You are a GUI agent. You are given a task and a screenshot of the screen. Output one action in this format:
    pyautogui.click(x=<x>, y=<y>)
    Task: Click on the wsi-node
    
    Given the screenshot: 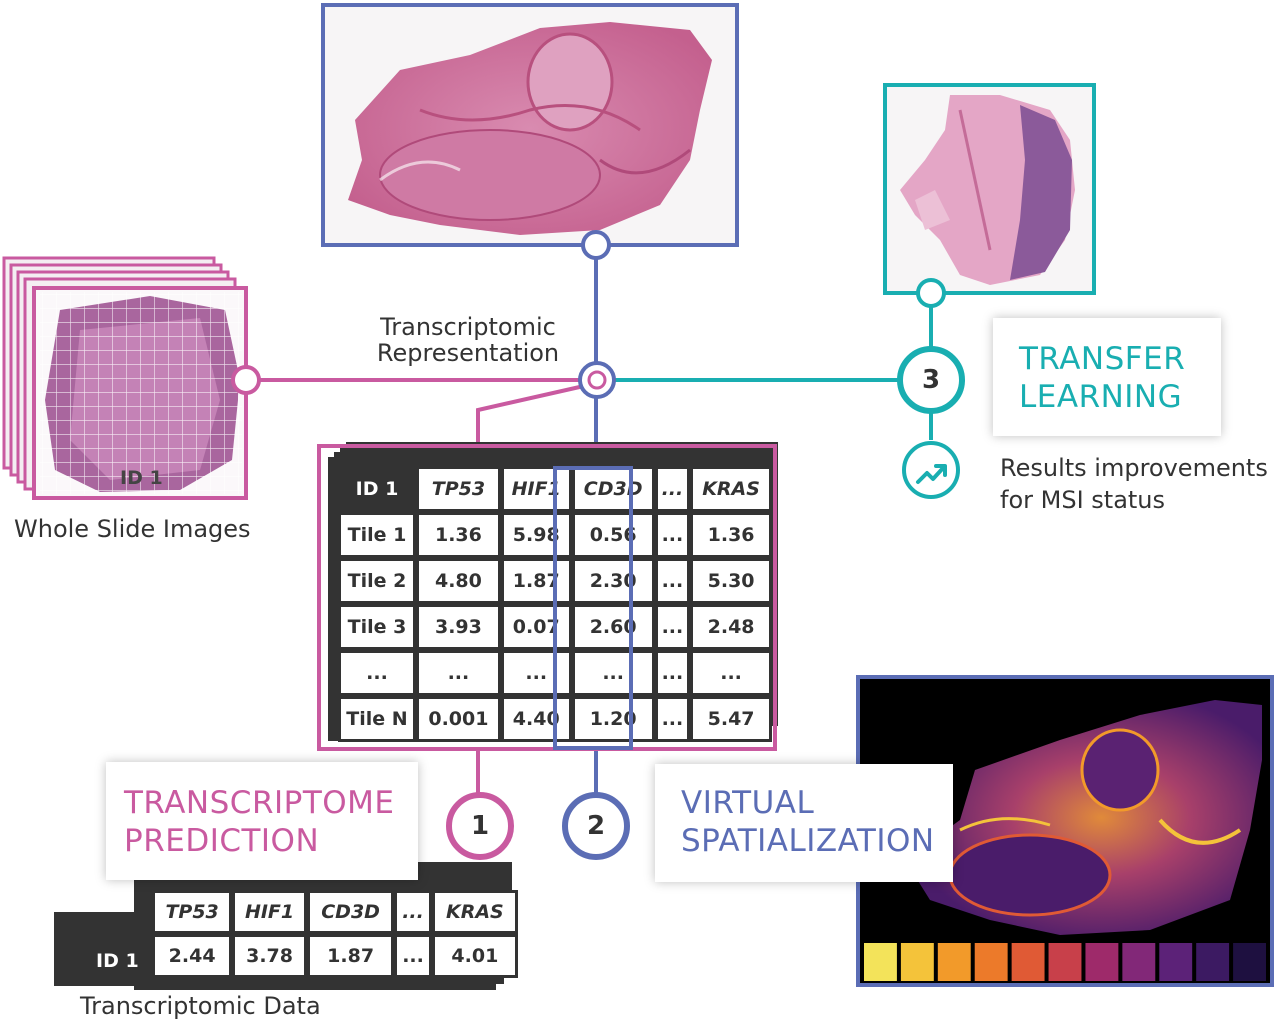 What is the action you would take?
    pyautogui.click(x=246, y=380)
    